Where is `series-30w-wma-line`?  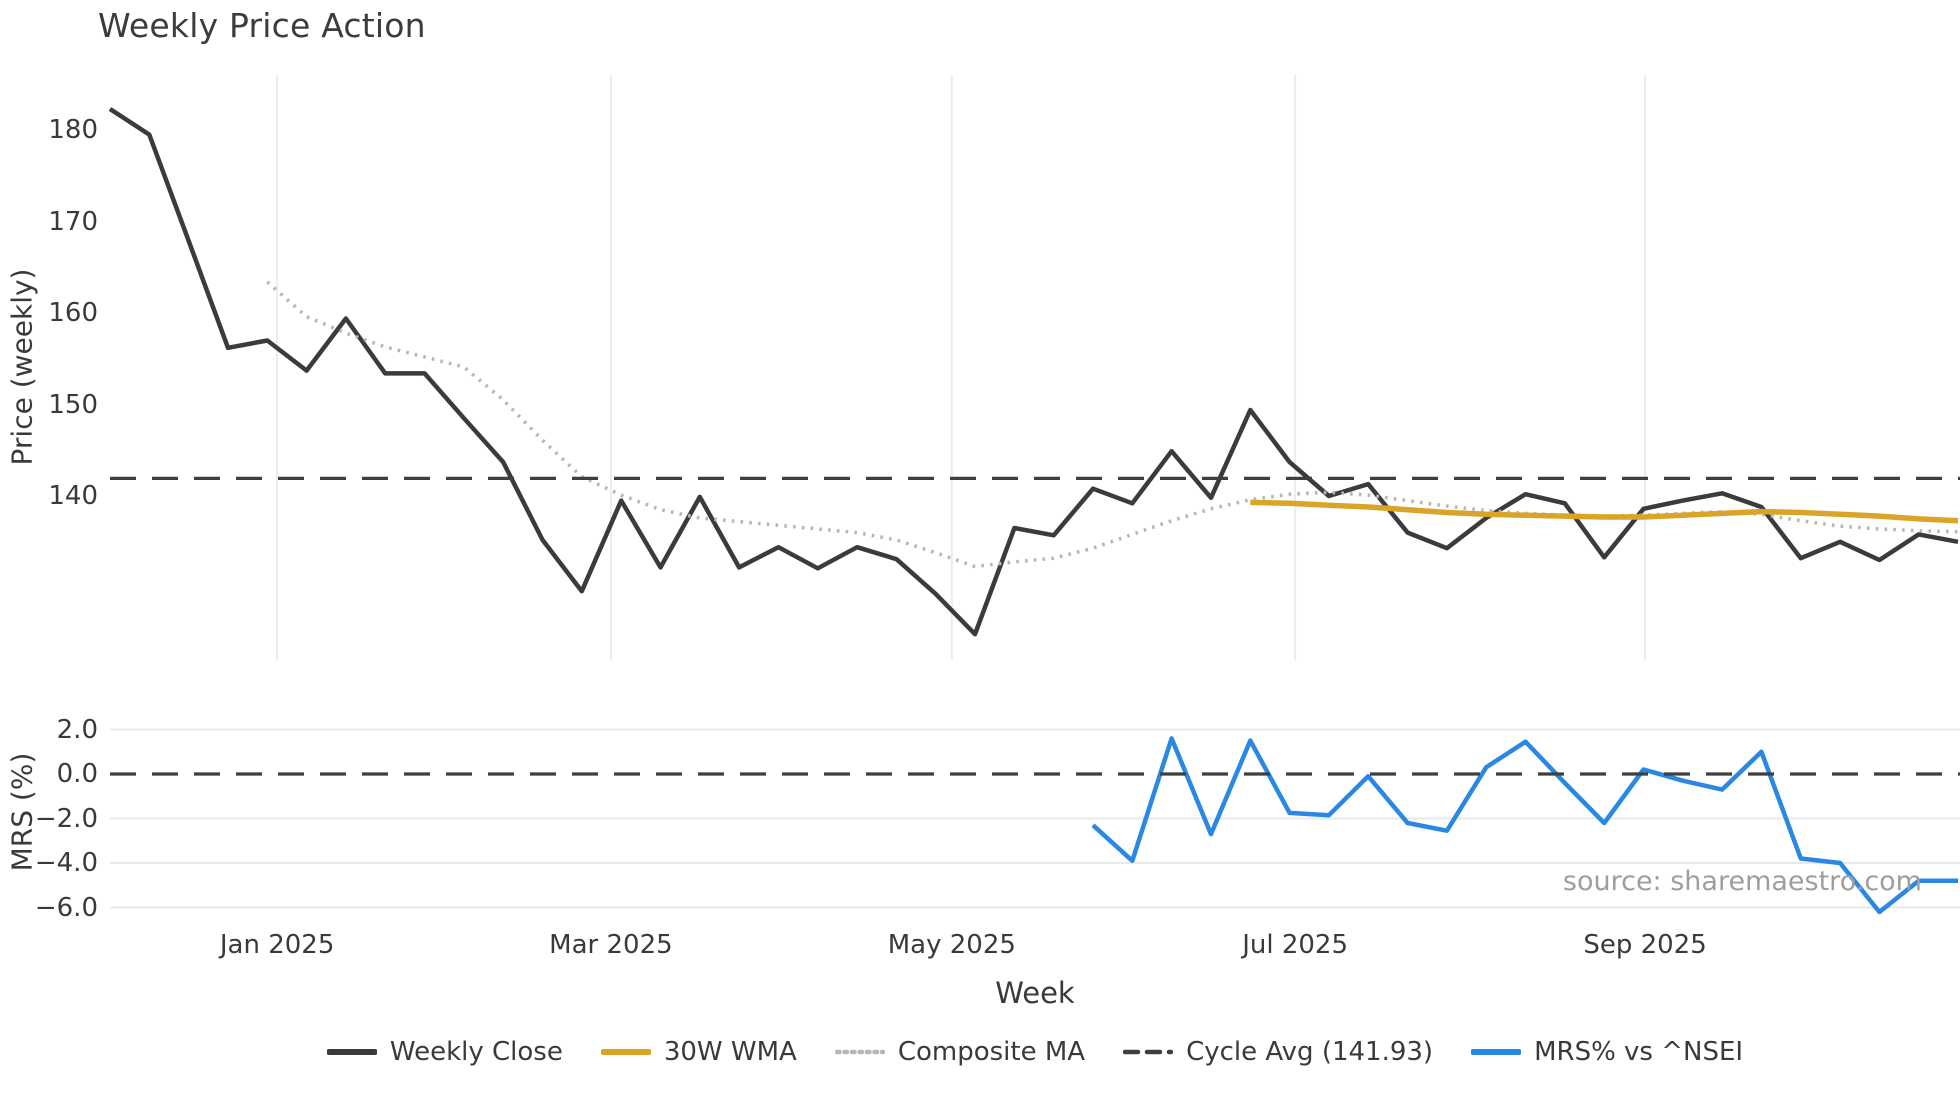
series-30w-wma-line is located at coordinates (1604, 511).